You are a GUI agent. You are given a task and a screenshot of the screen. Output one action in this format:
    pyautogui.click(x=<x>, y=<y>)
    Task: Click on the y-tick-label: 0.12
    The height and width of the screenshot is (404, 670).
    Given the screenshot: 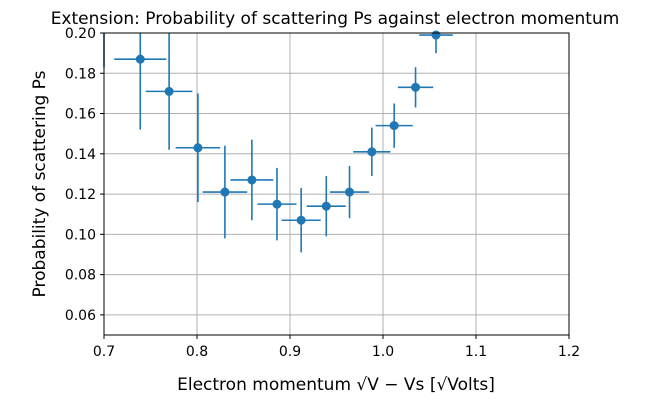 What is the action you would take?
    pyautogui.click(x=80, y=195)
    